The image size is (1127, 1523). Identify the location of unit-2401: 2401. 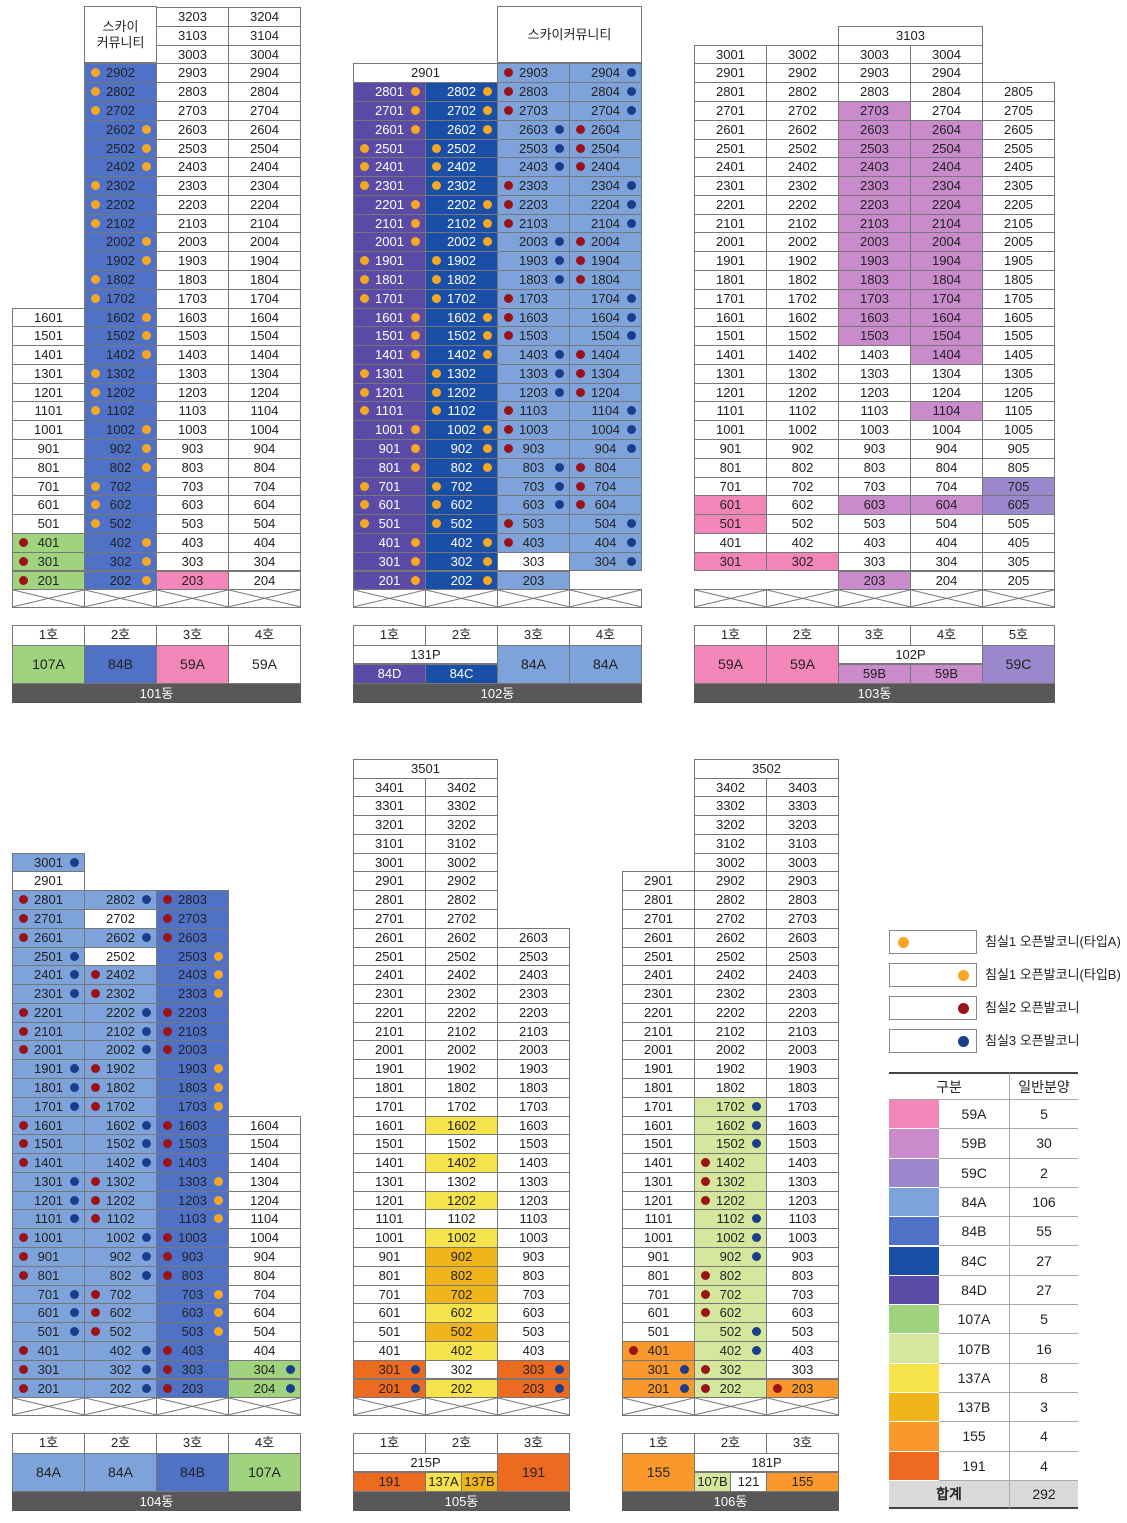
(389, 975).